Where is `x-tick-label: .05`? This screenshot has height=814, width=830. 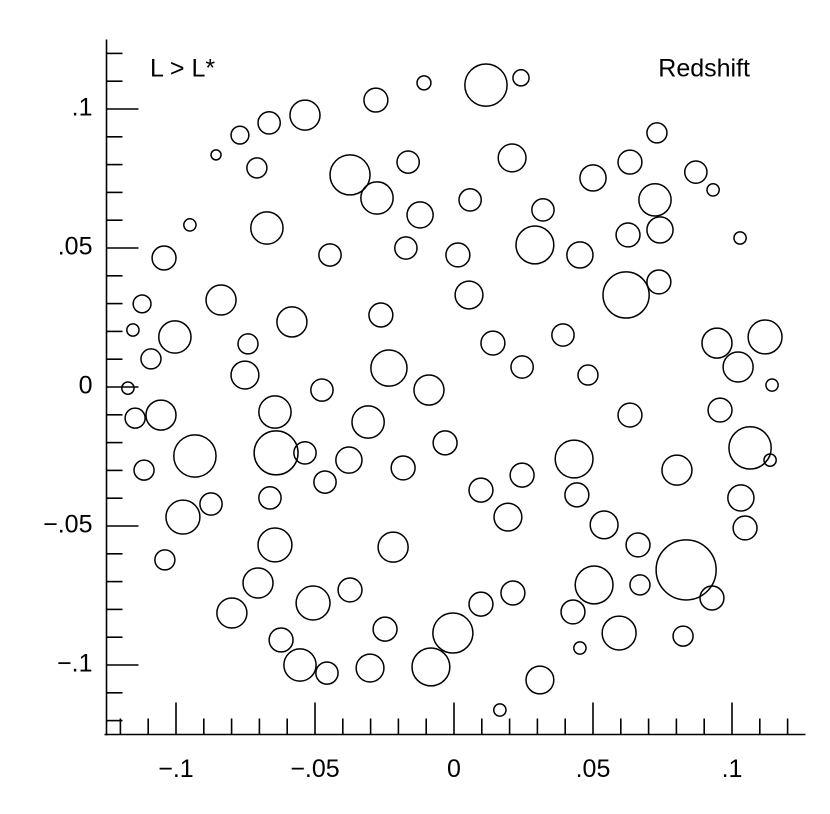 x-tick-label: .05 is located at coordinates (593, 769).